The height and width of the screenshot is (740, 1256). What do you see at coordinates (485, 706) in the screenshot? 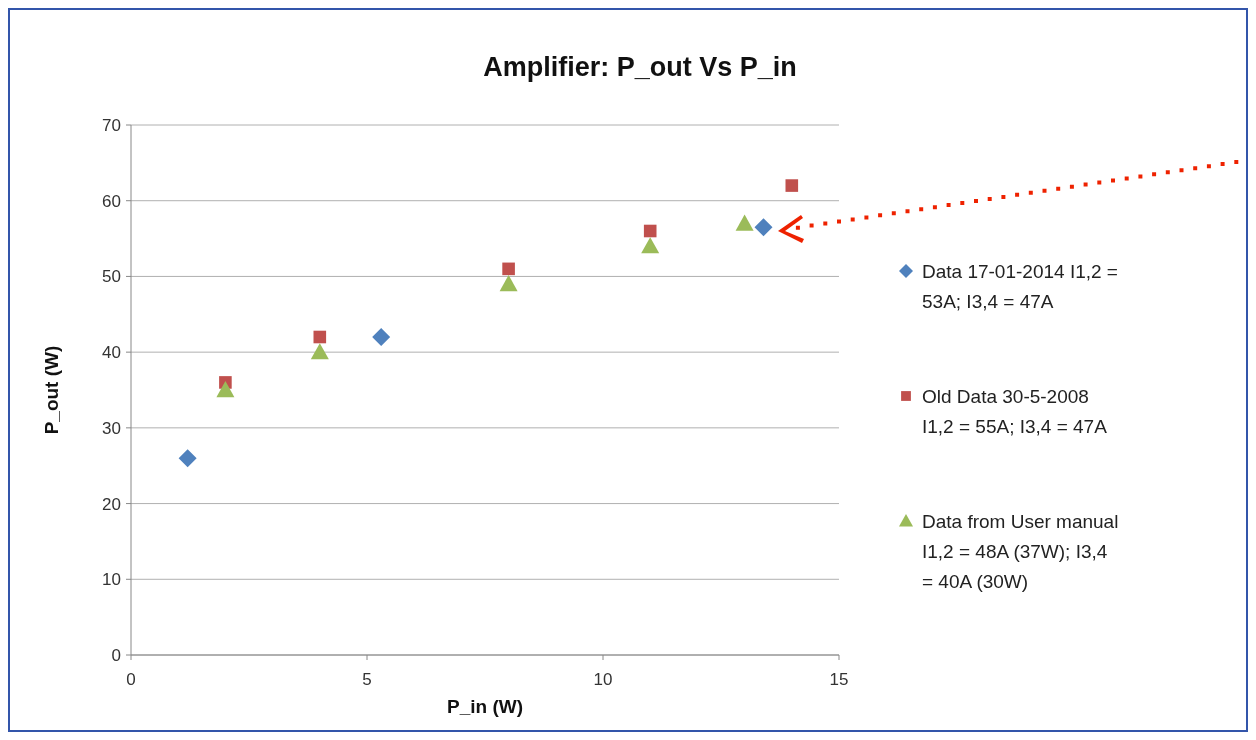
I see `x-axis-title: P_in (W)` at bounding box center [485, 706].